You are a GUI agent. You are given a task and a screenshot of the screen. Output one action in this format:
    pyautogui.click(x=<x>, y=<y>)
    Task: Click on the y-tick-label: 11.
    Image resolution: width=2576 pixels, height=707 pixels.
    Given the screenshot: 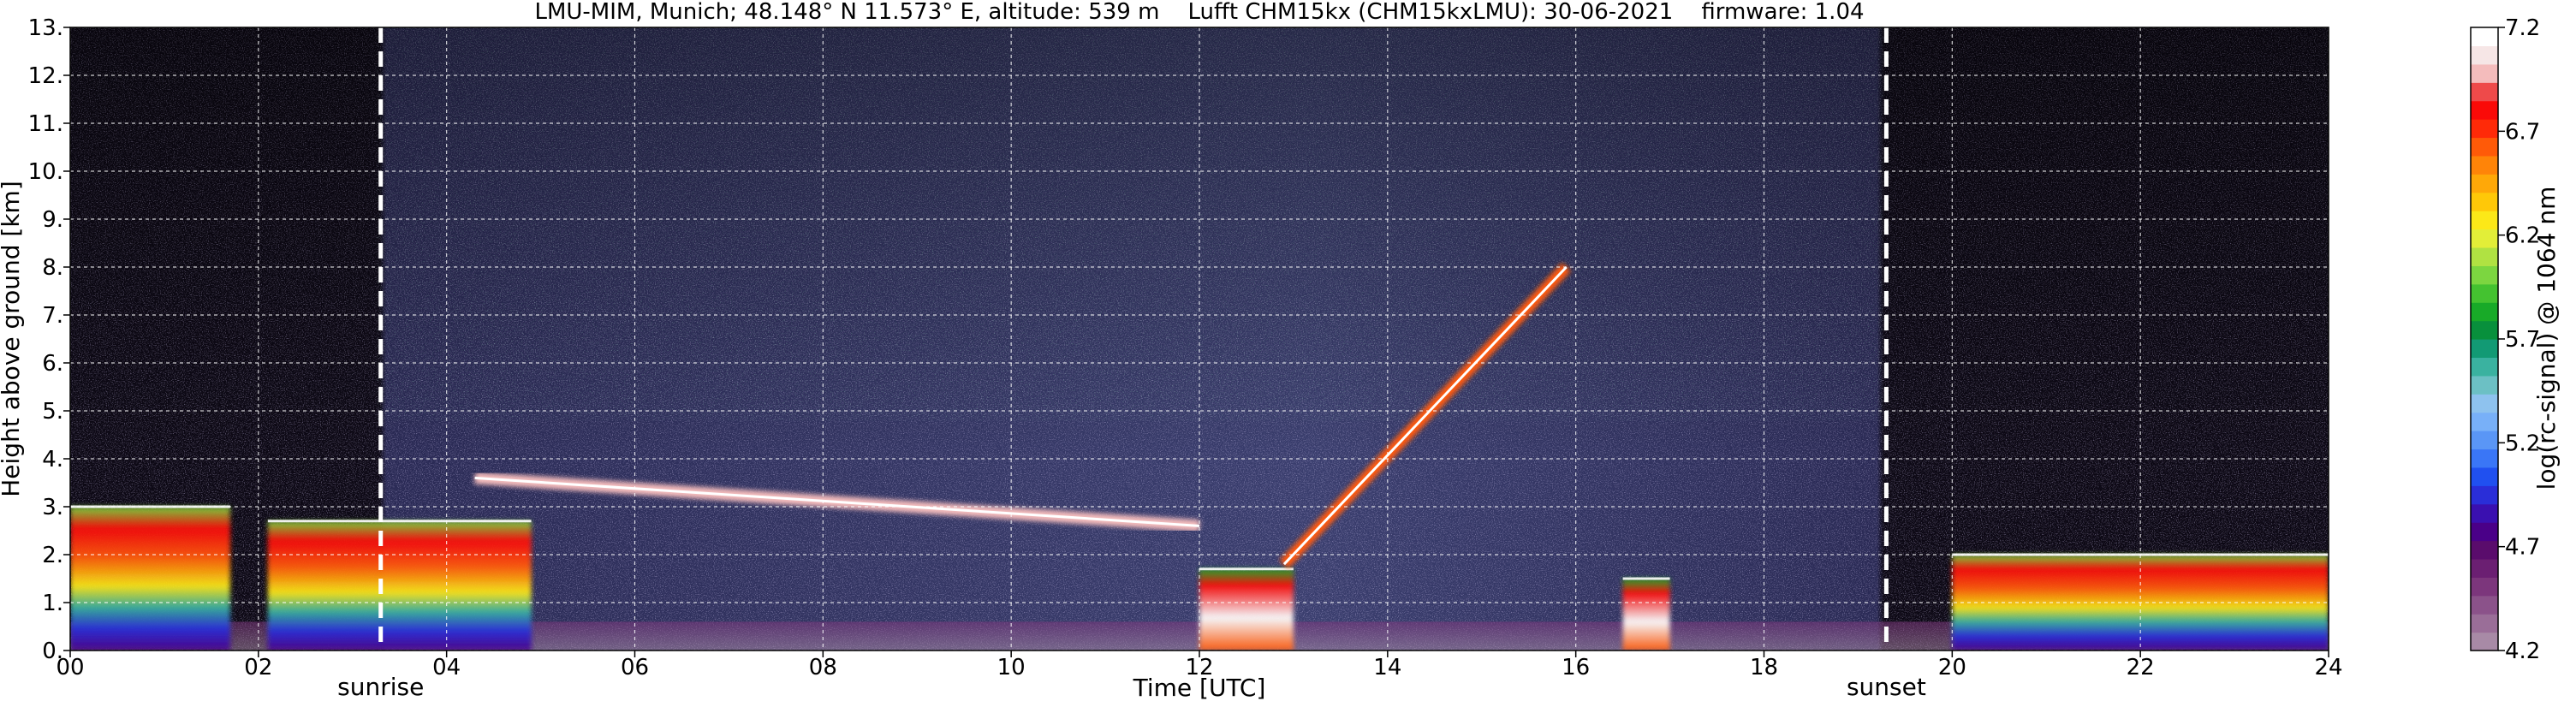 What is the action you would take?
    pyautogui.click(x=45, y=124)
    